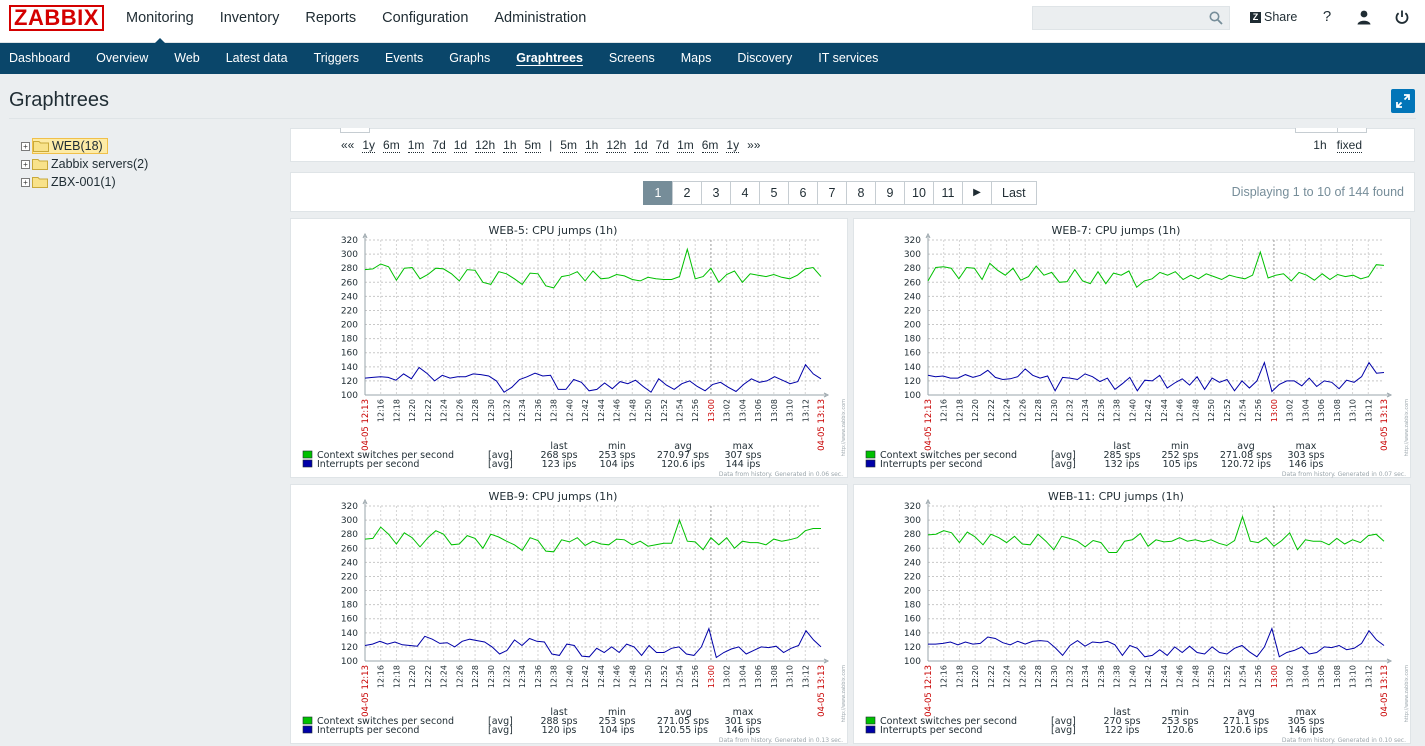 This screenshot has height=746, width=1425. Describe the element at coordinates (249, 18) in the screenshot. I see `nav-inventory: Inventory` at that location.